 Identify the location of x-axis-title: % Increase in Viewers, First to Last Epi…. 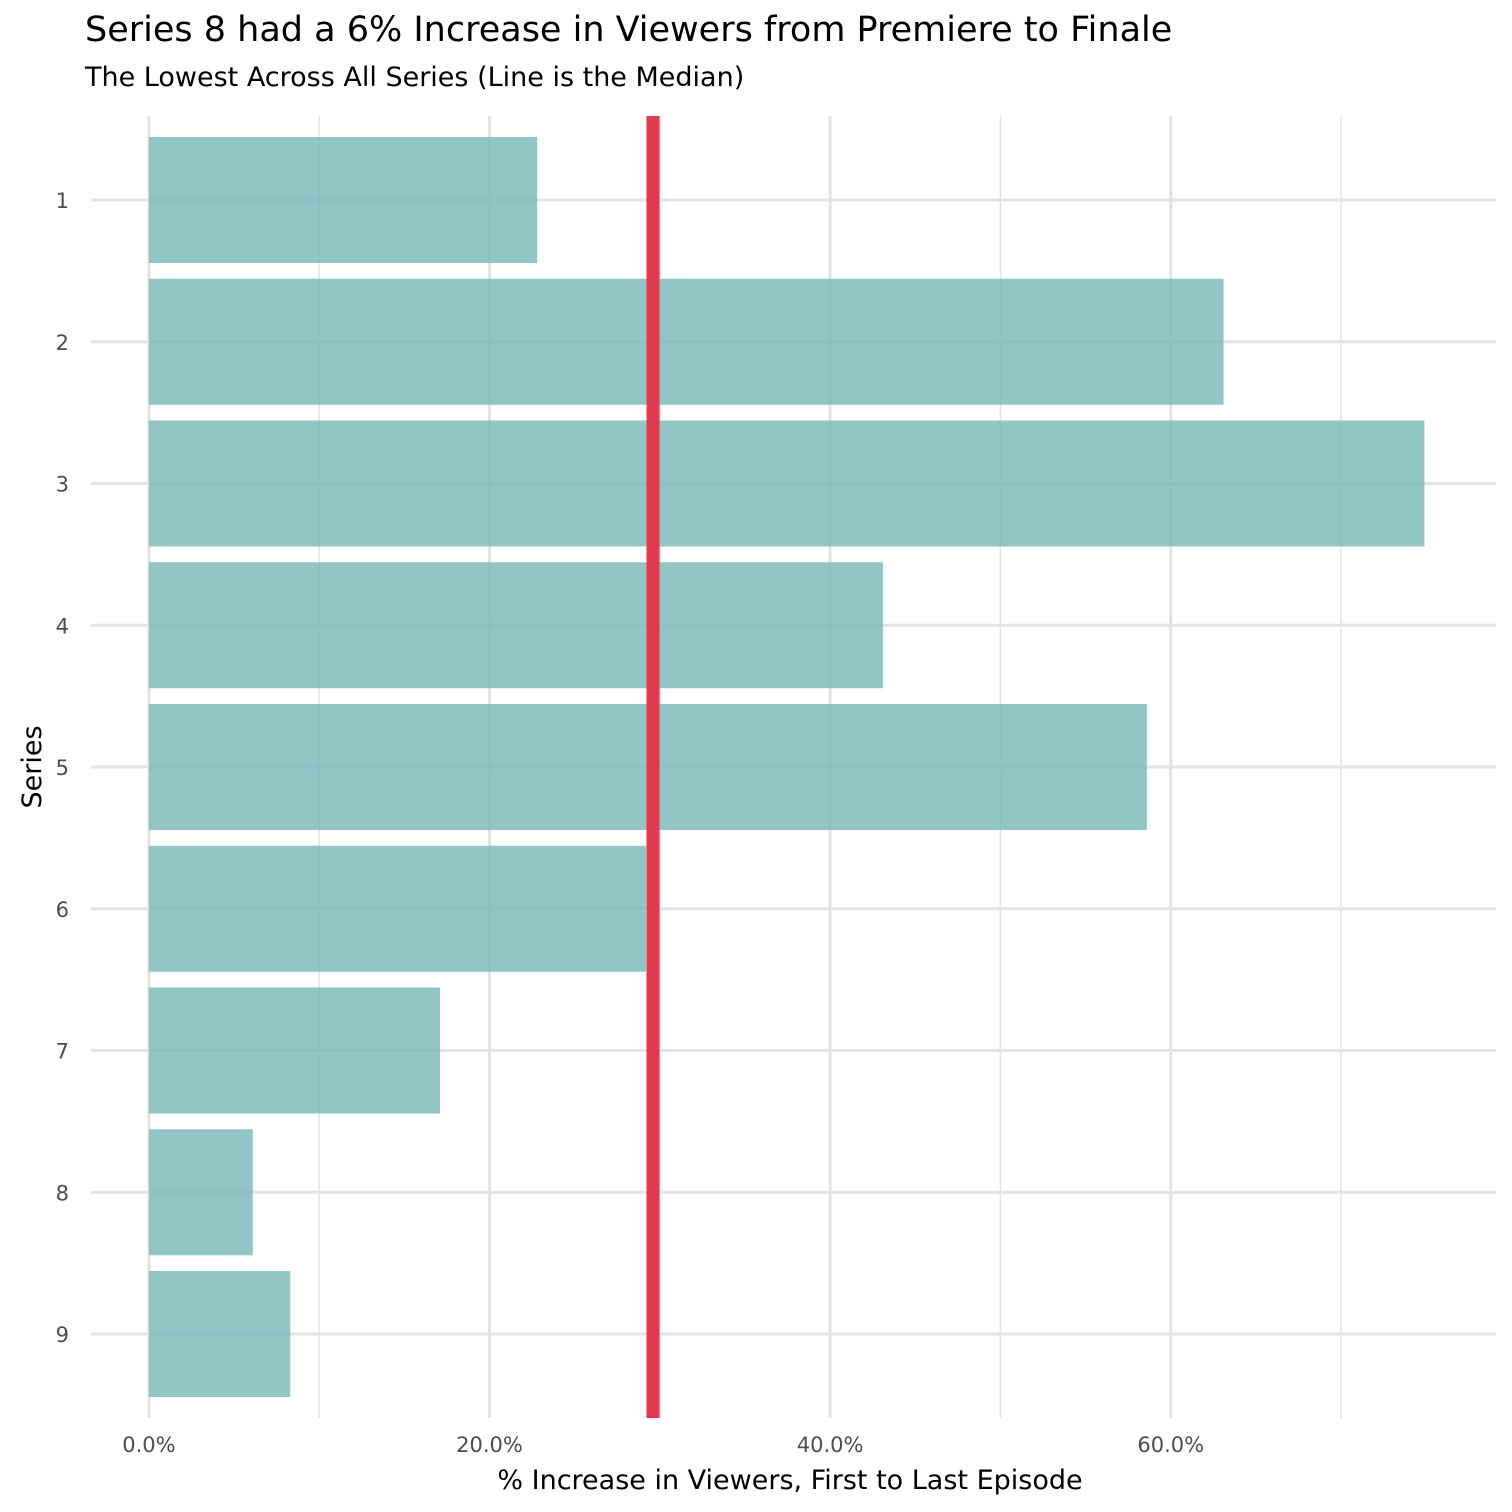
(789, 1480).